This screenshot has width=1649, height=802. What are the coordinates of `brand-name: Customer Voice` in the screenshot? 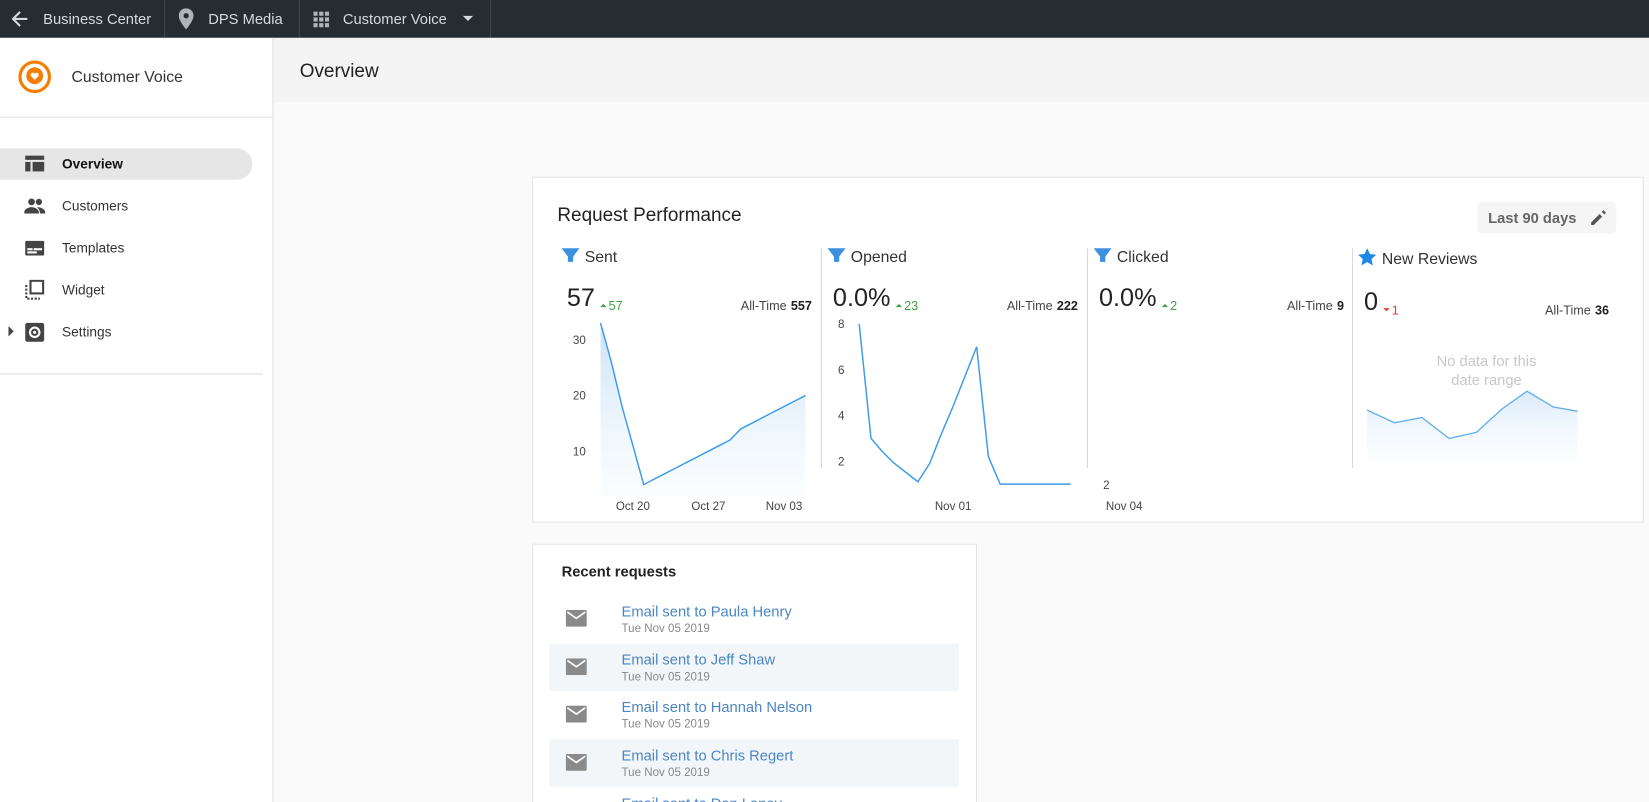 It's located at (127, 77).